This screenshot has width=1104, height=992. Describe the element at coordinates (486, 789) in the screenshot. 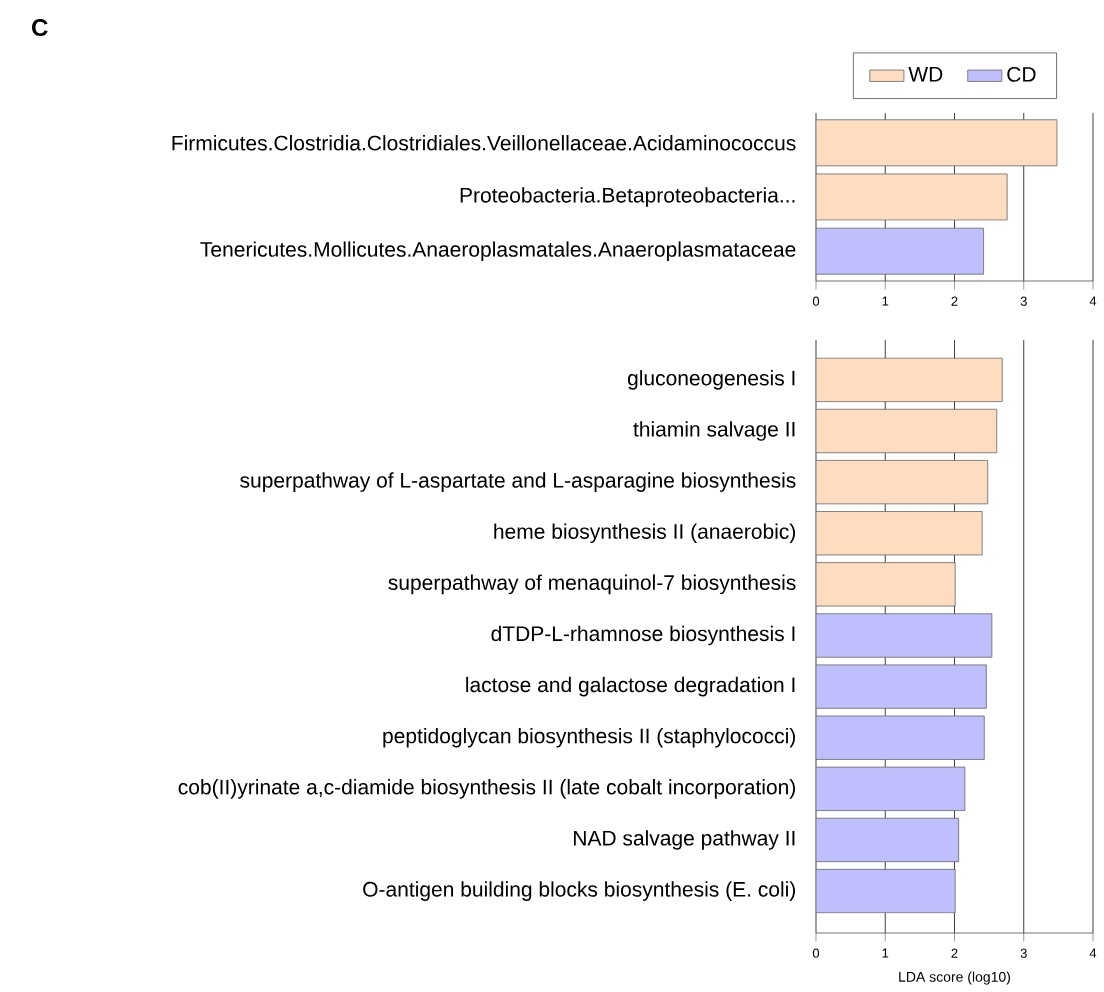

I see `y-tick-label: cob(II)yrinate a,c-diamide biosynthesis II (late cobalt incorporation)` at that location.